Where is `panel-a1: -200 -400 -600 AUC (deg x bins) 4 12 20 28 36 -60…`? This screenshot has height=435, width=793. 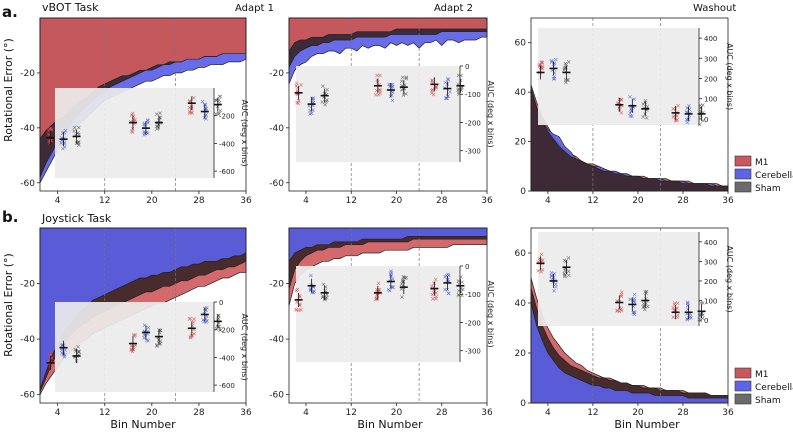 panel-a1: -200 -400 -600 AUC (deg x bins) 4 12 20 28 36 -60… is located at coordinates (136, 111).